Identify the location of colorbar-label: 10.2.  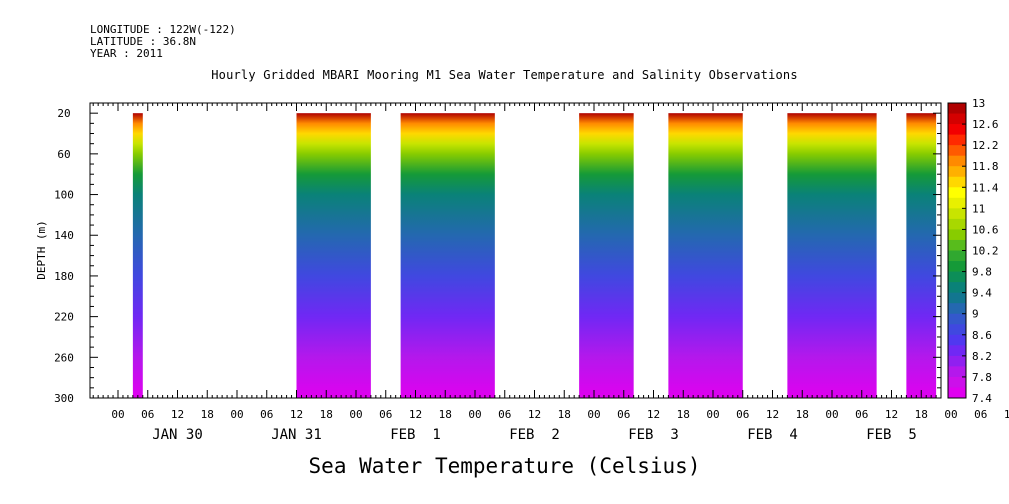
(985, 251).